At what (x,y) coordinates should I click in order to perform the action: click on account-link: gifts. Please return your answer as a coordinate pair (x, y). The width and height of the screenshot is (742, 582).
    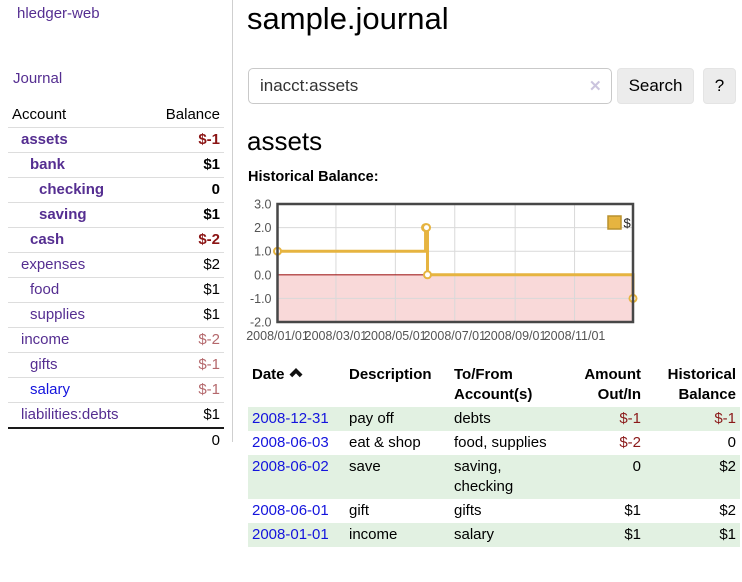
    Looking at the image, I should click on (44, 364).